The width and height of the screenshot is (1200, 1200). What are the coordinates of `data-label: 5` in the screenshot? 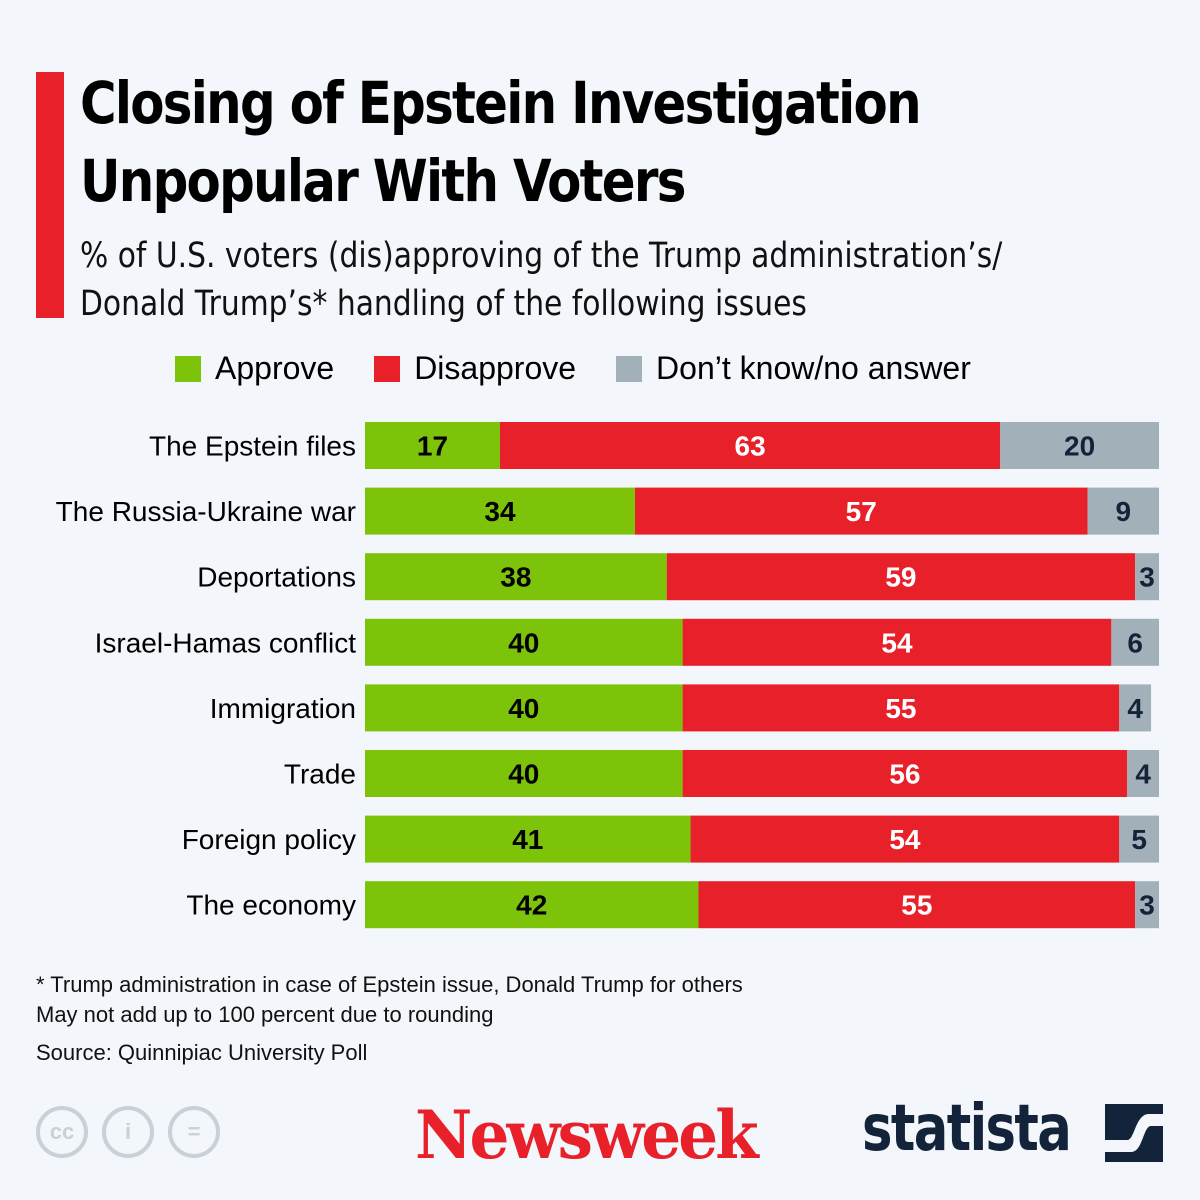 It's located at (1139, 839).